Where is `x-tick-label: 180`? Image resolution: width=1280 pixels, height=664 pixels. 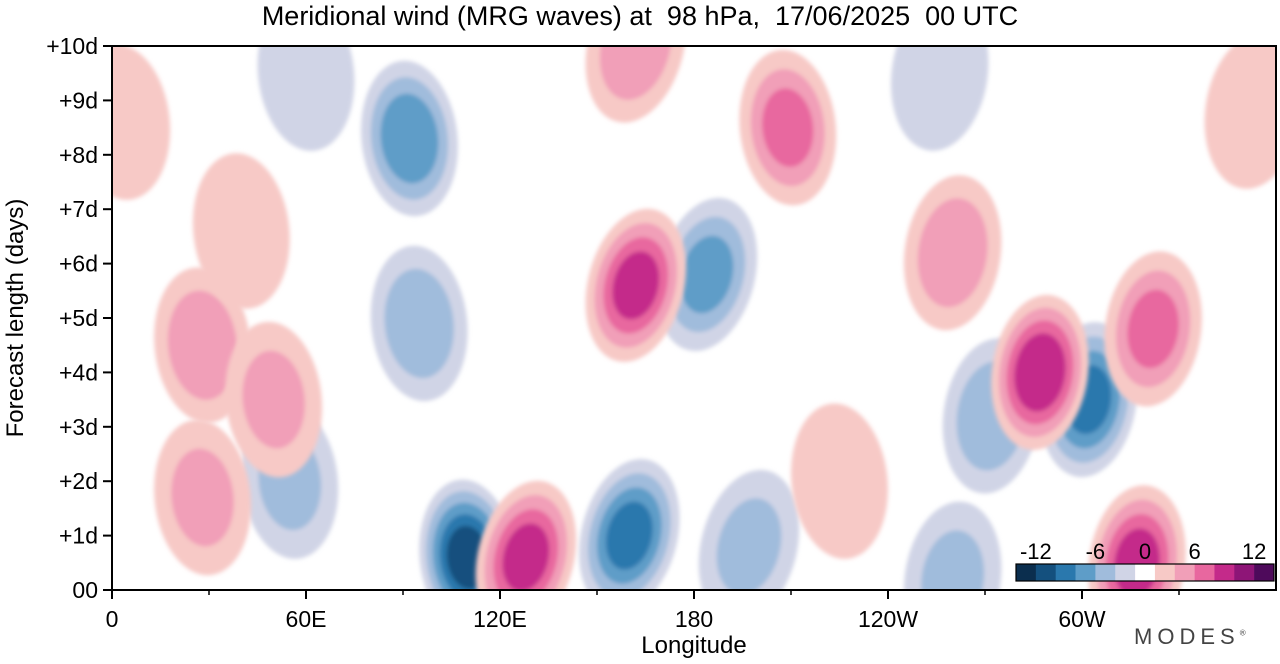
x-tick-label: 180 is located at coordinates (694, 619).